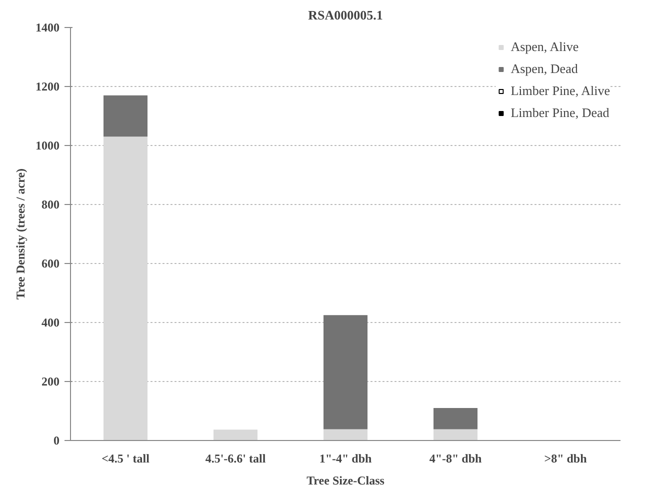 The image size is (647, 498). What do you see at coordinates (51, 323) in the screenshot?
I see `y-tick-label: 400` at bounding box center [51, 323].